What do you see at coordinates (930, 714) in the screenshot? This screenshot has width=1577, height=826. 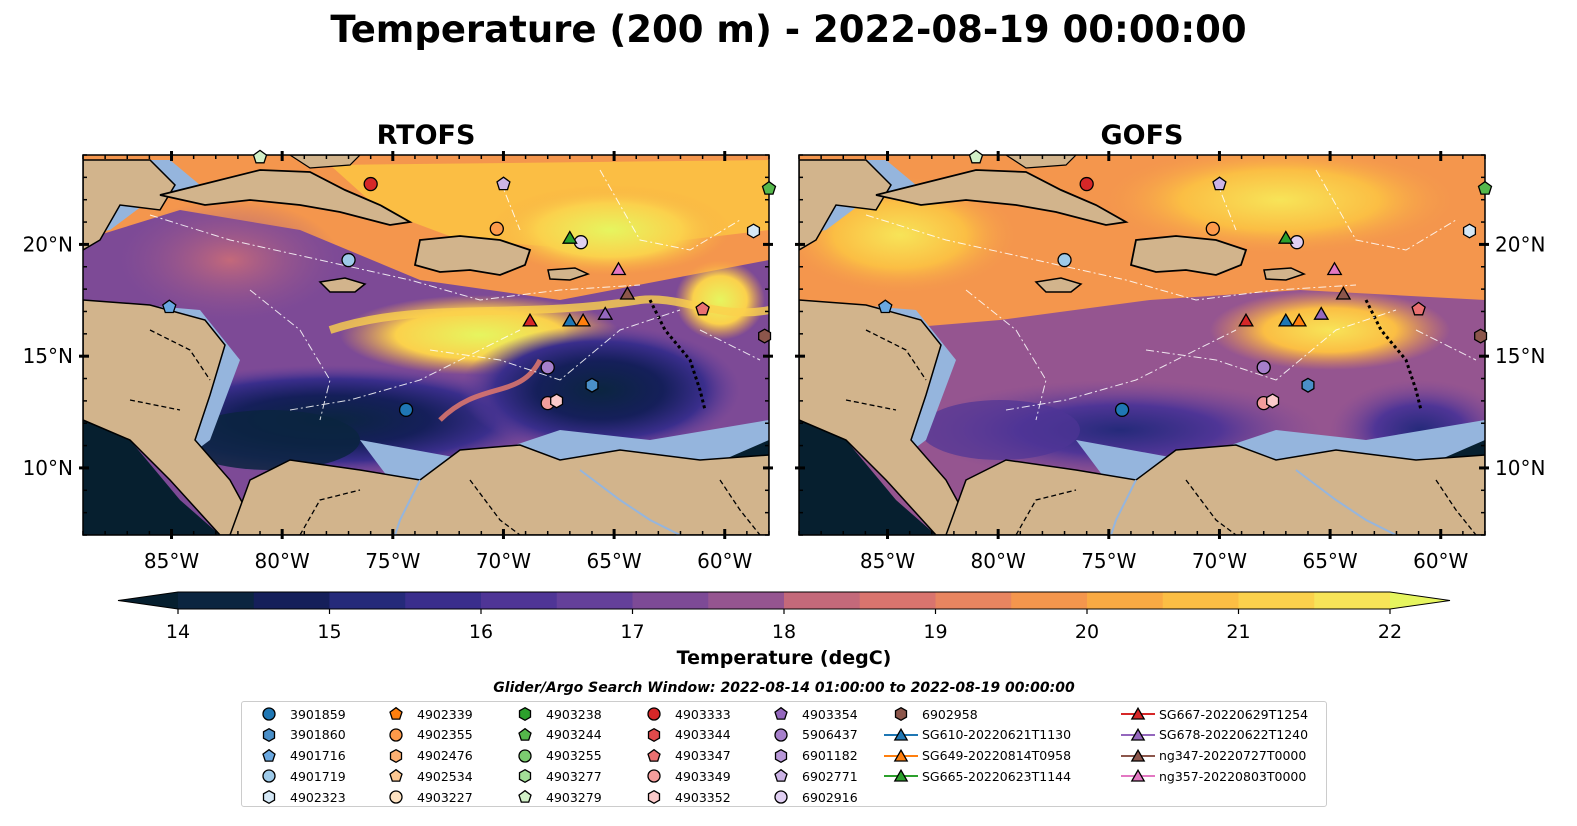 I see `legend-item: 6902958` at bounding box center [930, 714].